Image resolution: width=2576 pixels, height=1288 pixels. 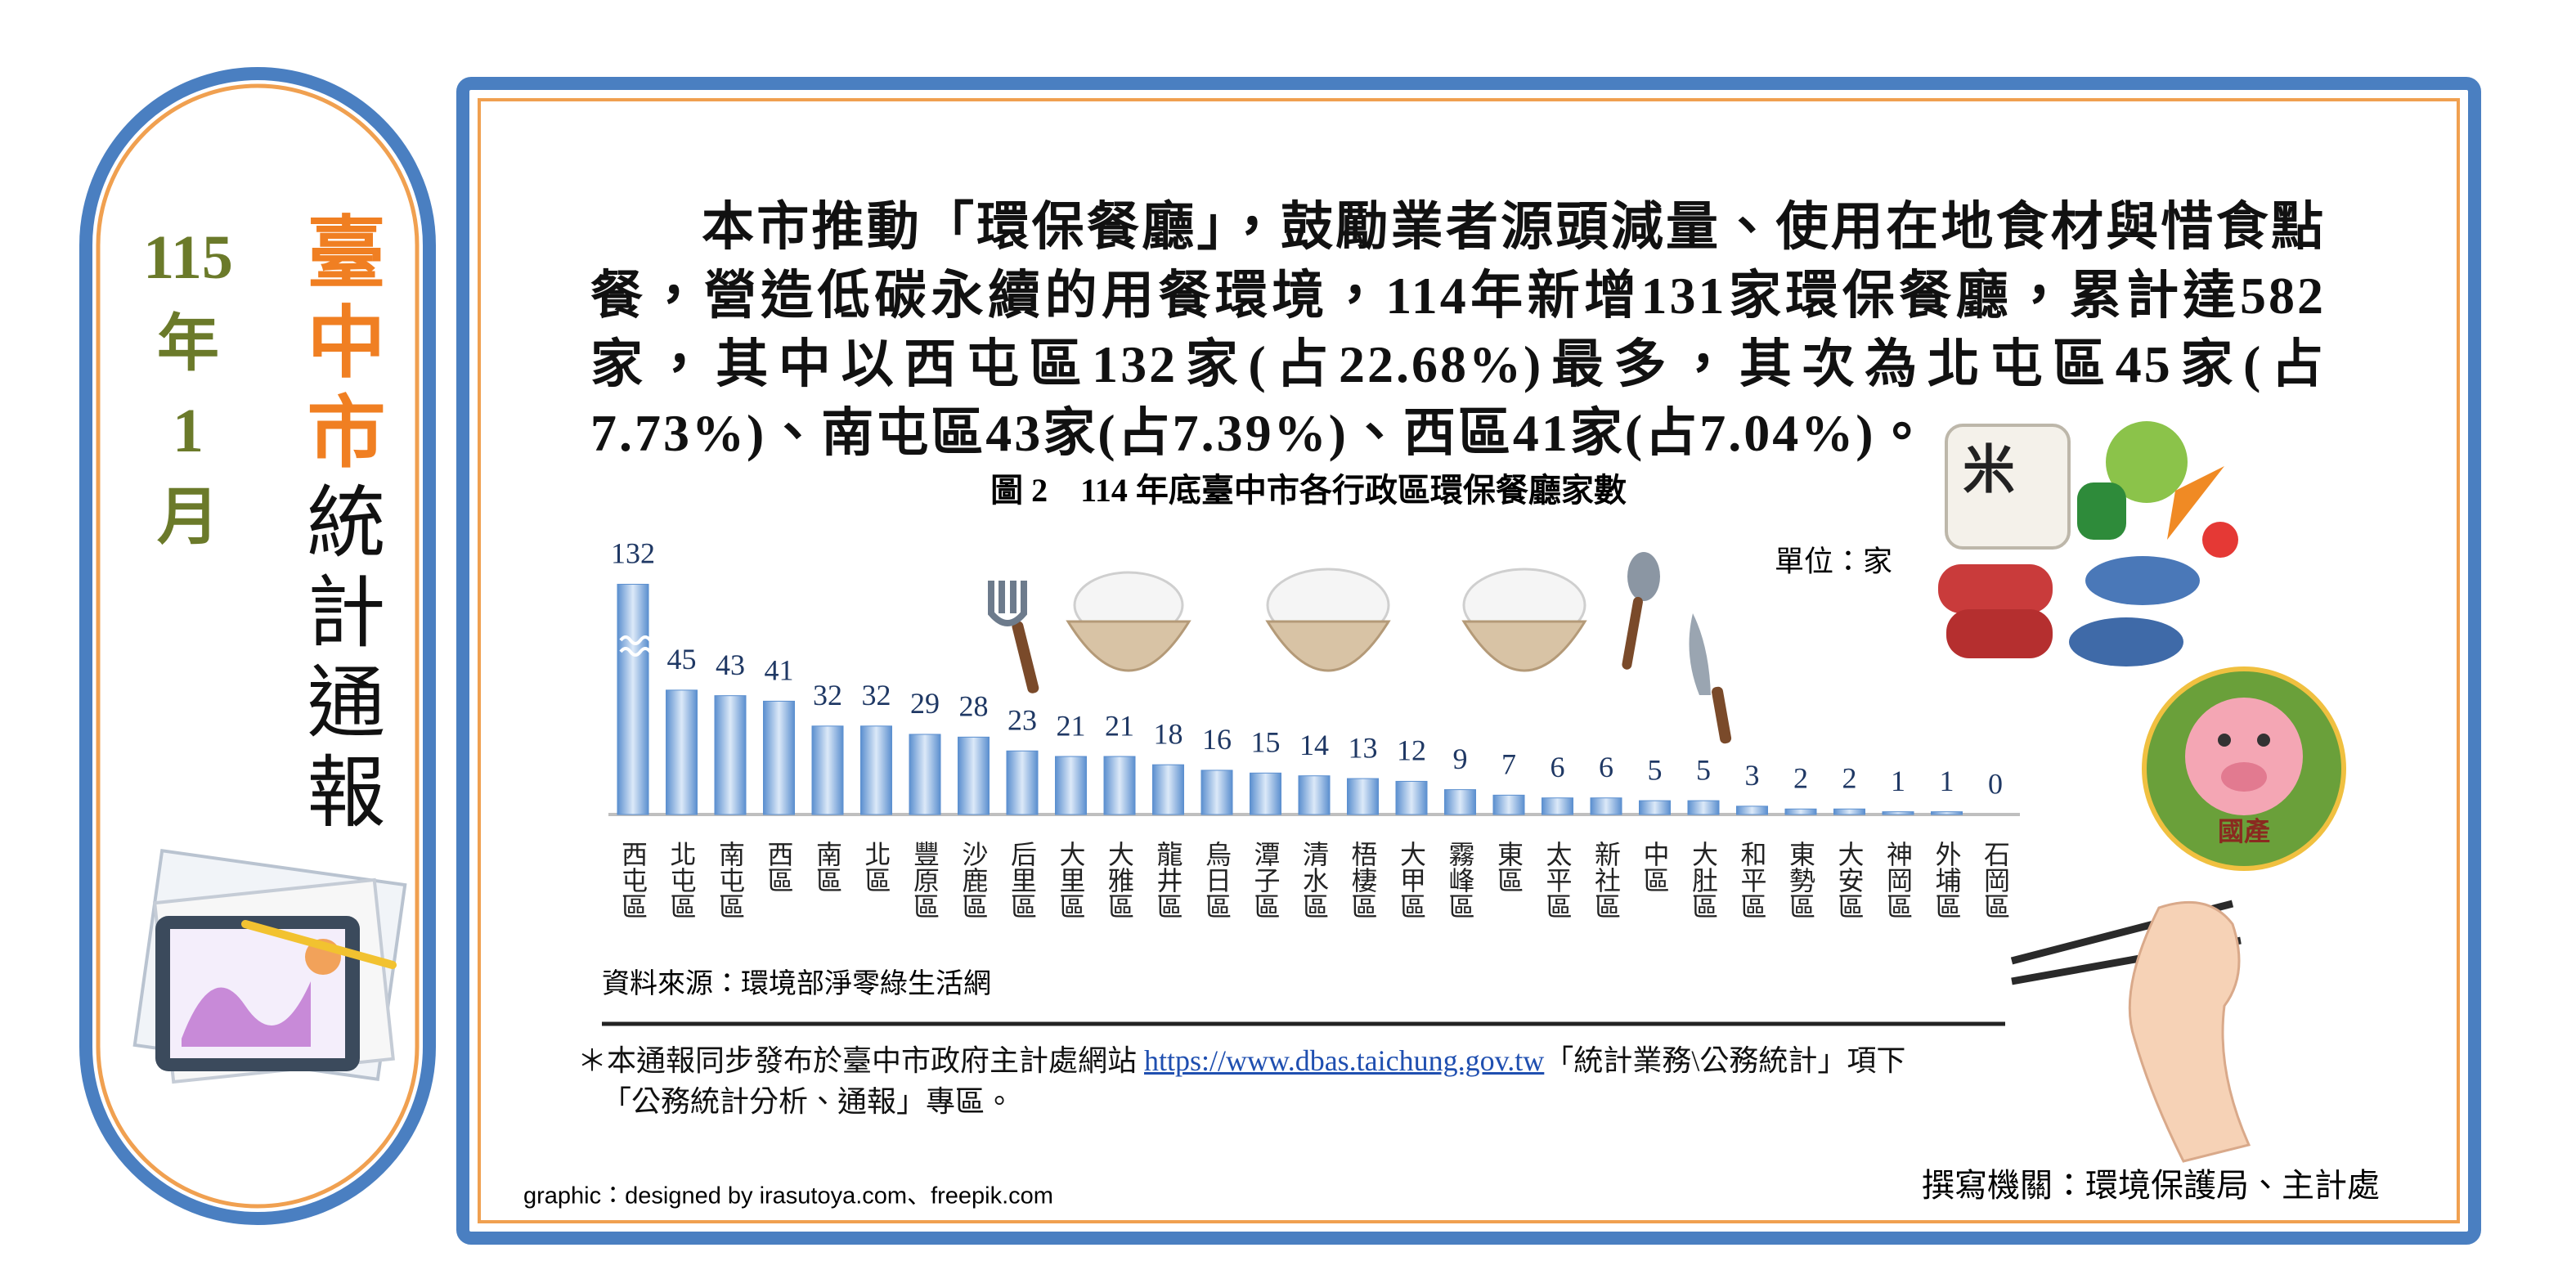 I want to click on x-tick-label: 南區, so click(x=827, y=867).